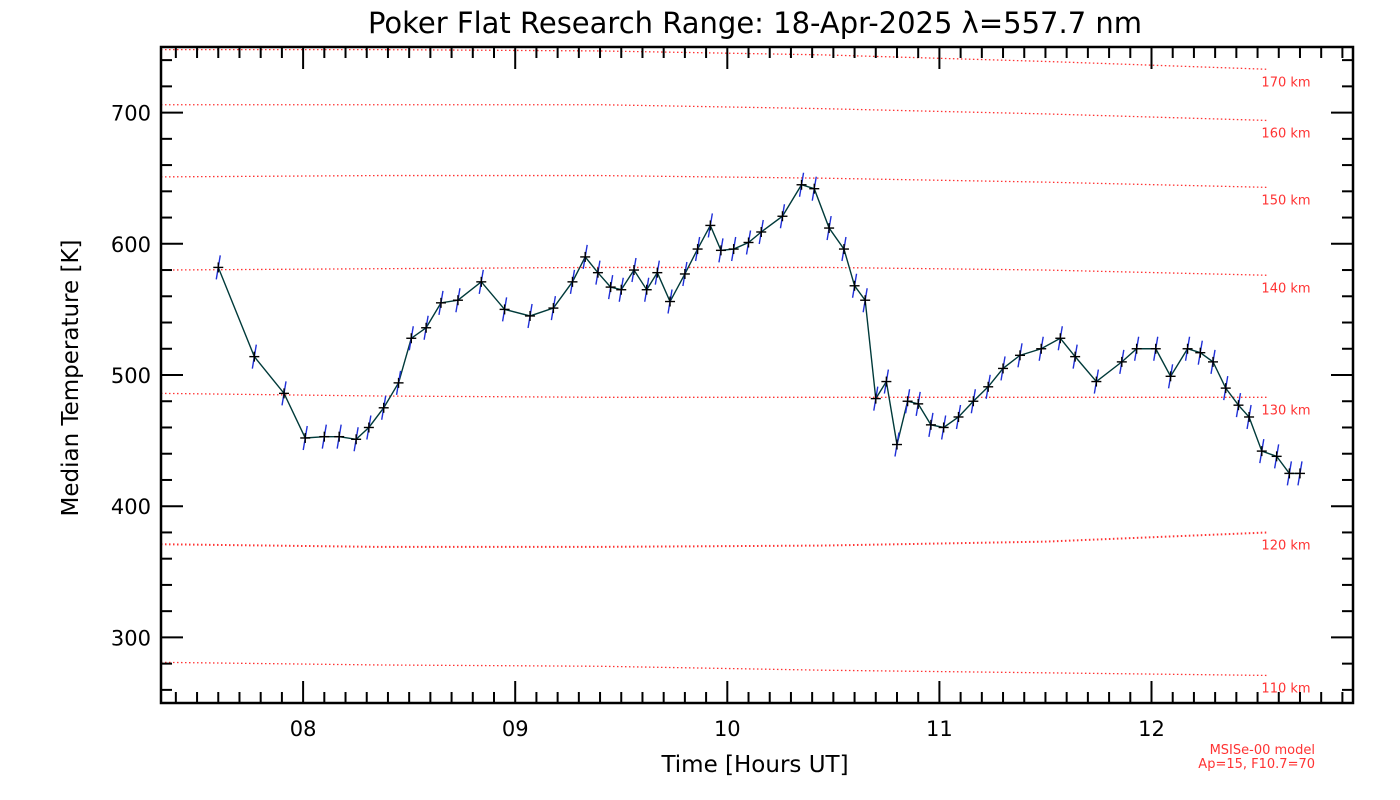  Describe the element at coordinates (714, 669) in the screenshot. I see `model-line-110km` at that location.